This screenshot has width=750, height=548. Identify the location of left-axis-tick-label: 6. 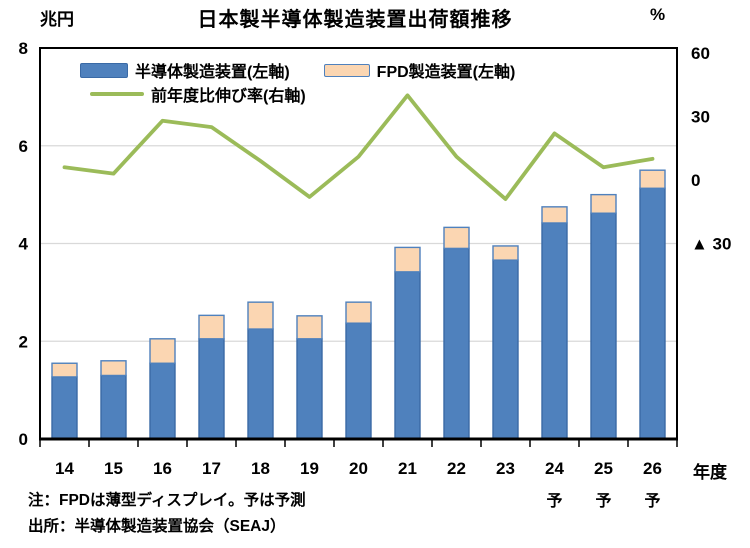
(23, 146).